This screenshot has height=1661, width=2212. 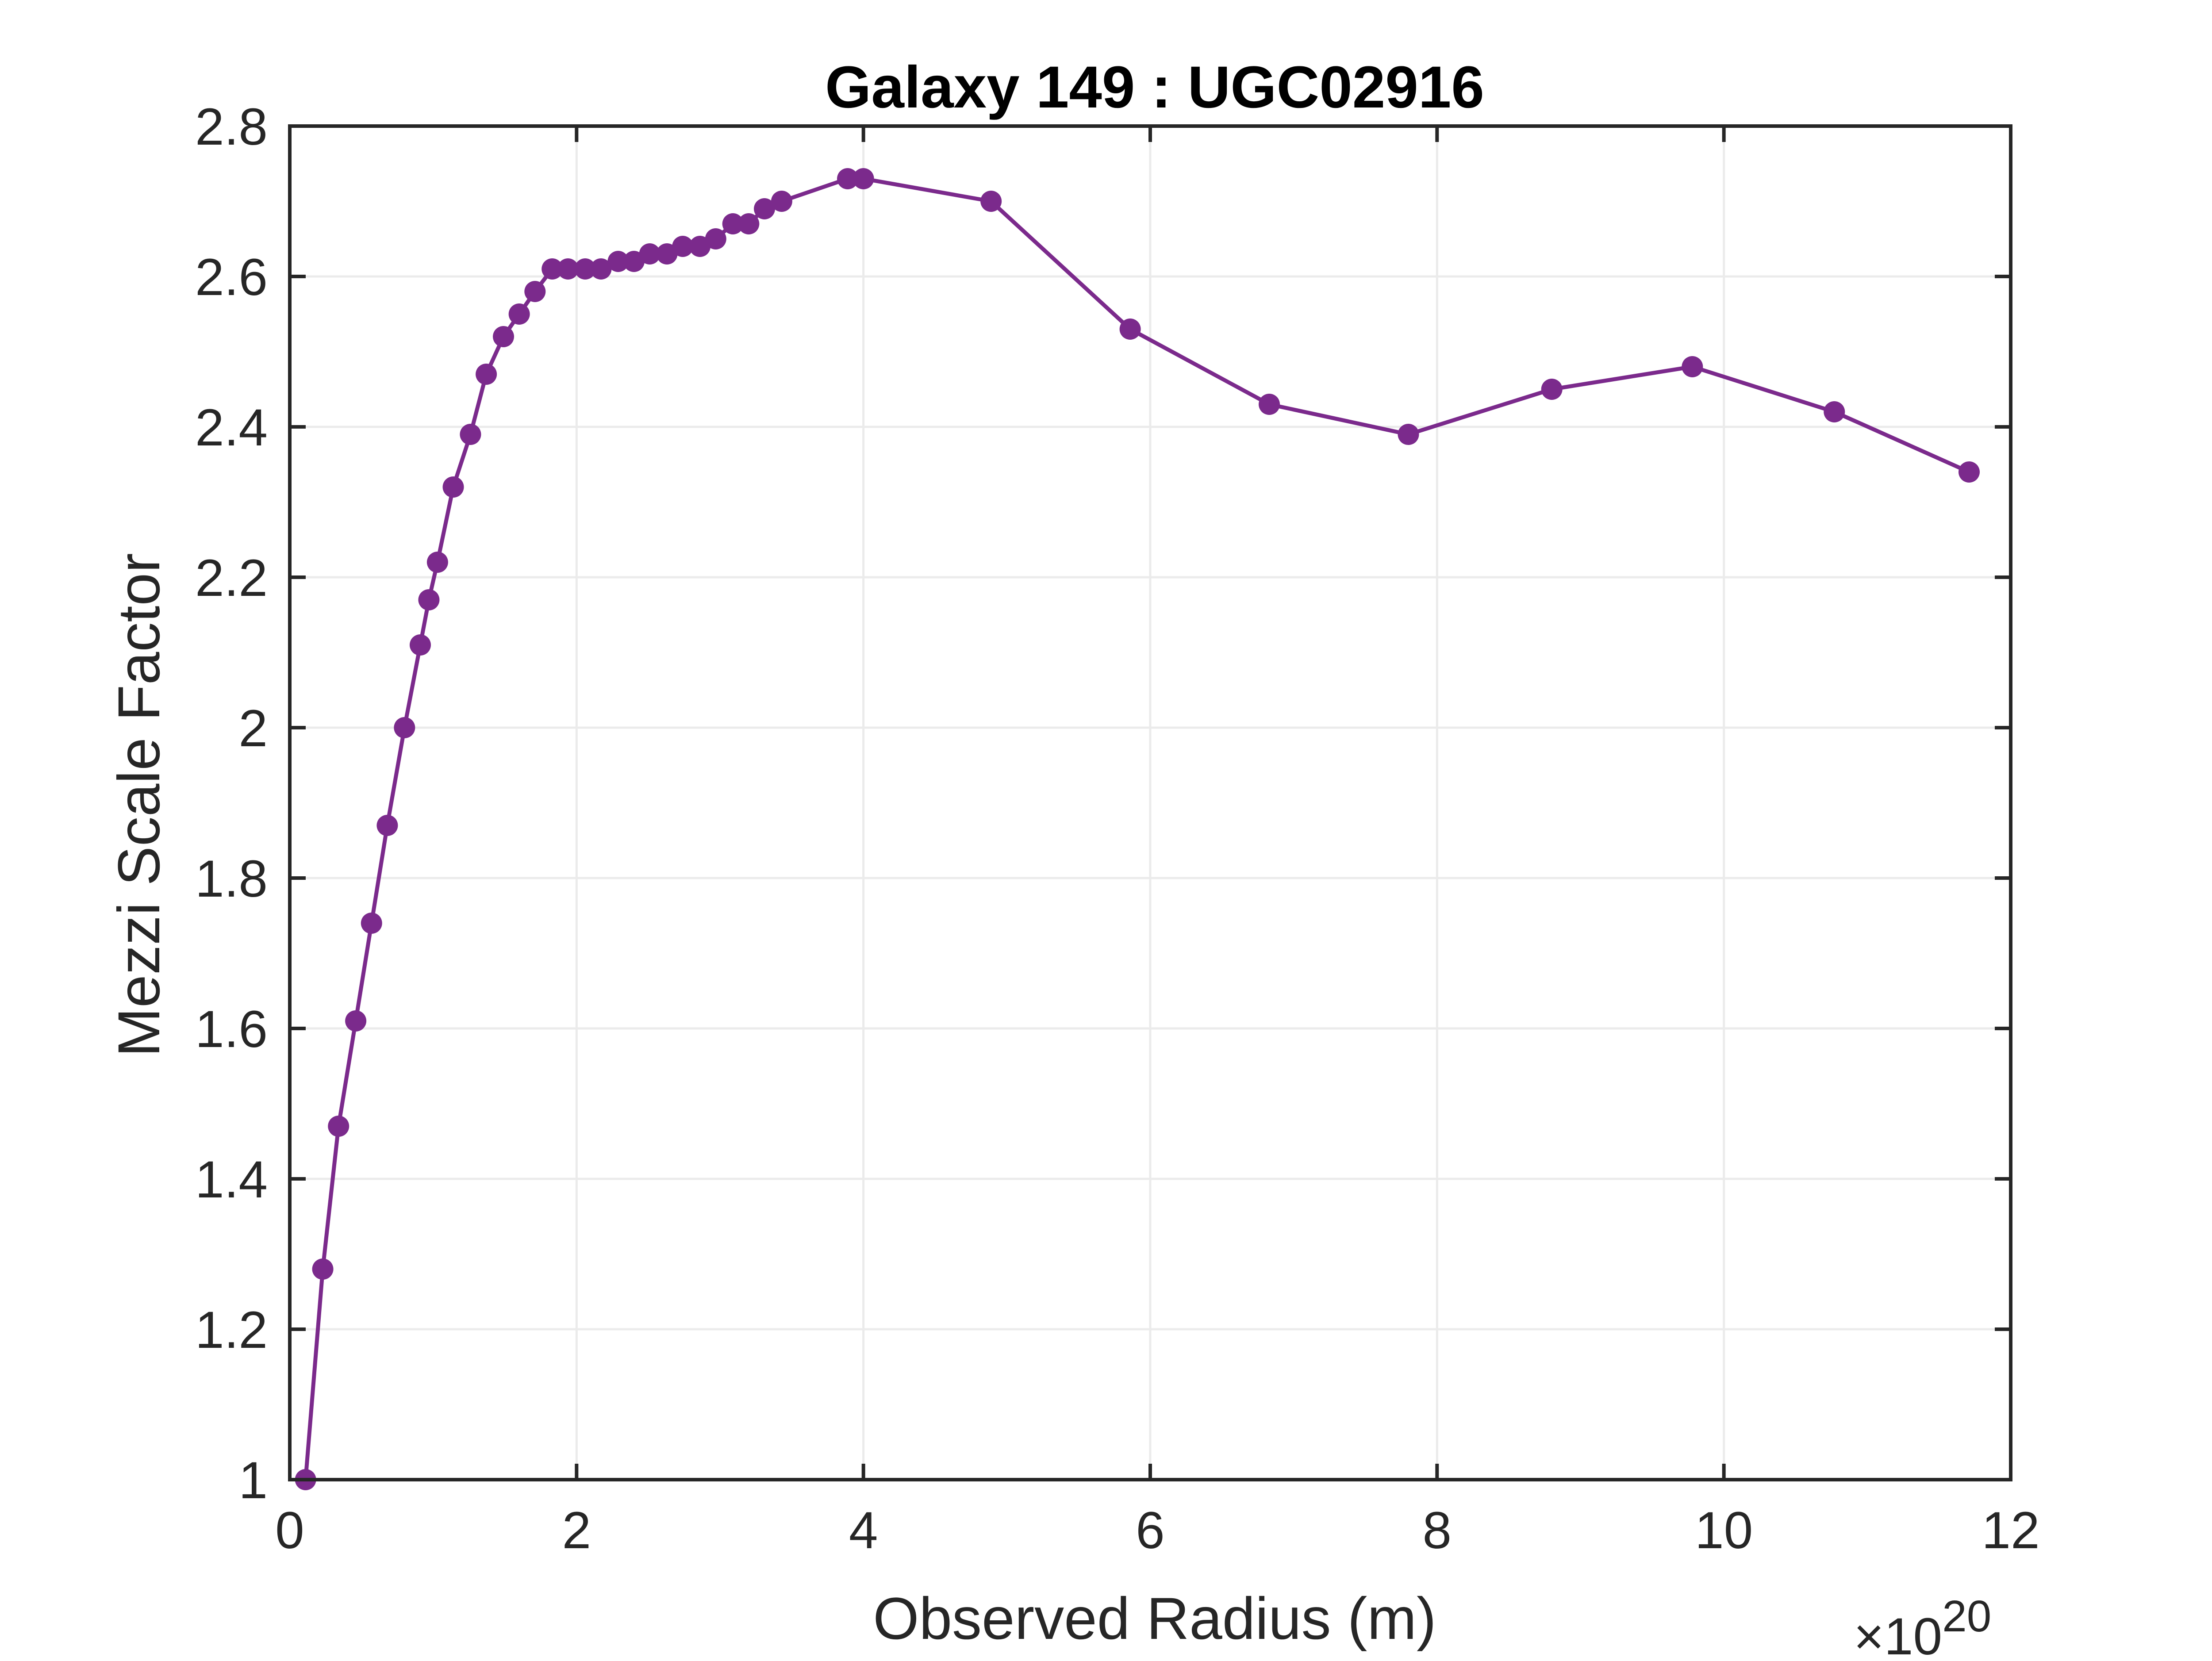 I want to click on y-axis-label: Mezzi Scale Factor, so click(x=139, y=805).